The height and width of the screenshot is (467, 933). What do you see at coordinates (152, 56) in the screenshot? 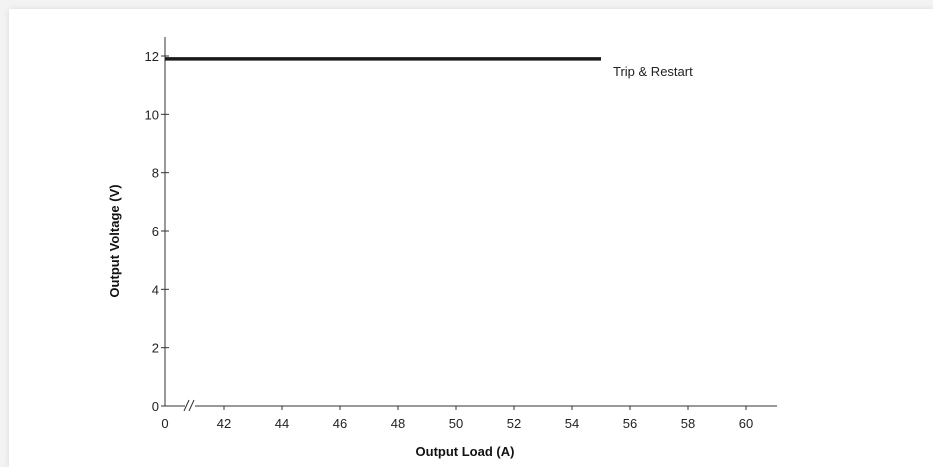
I see `y-tick-label: 12` at bounding box center [152, 56].